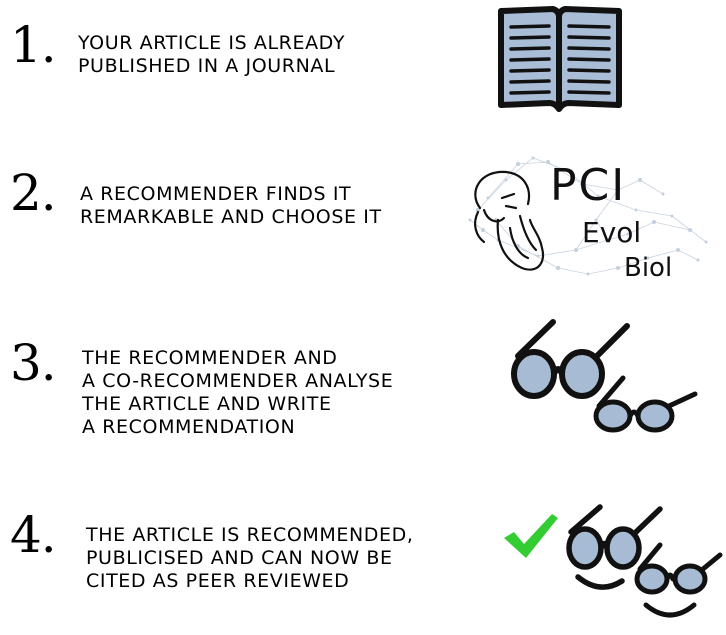 Image resolution: width=726 pixels, height=635 pixels. I want to click on step-3-line-3: THE ARTICLE AND WRITE, so click(207, 404).